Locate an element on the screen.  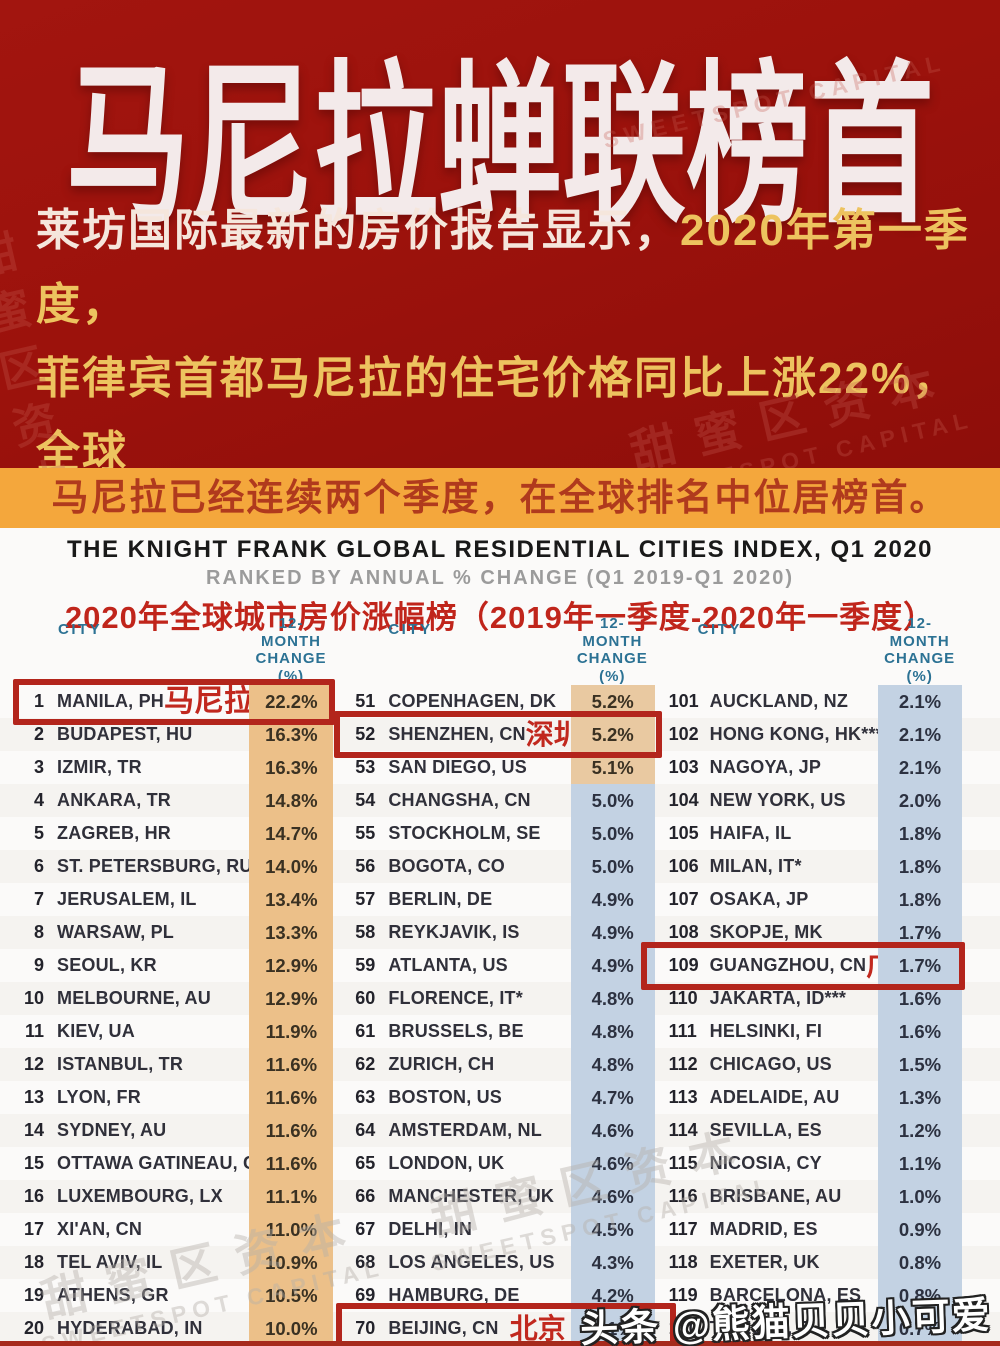
change-cell: 2.1% is located at coordinates (919, 767).